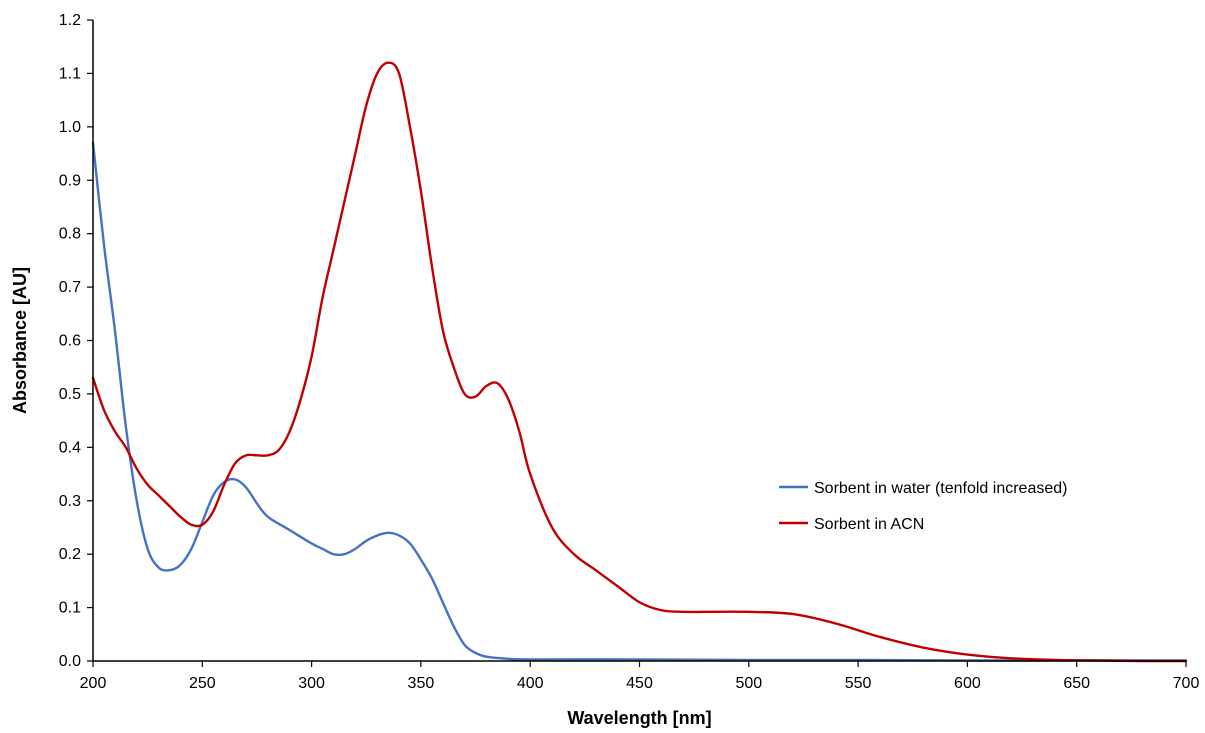 The image size is (1205, 733). Describe the element at coordinates (202, 683) in the screenshot. I see `x-tick-label: 250` at that location.